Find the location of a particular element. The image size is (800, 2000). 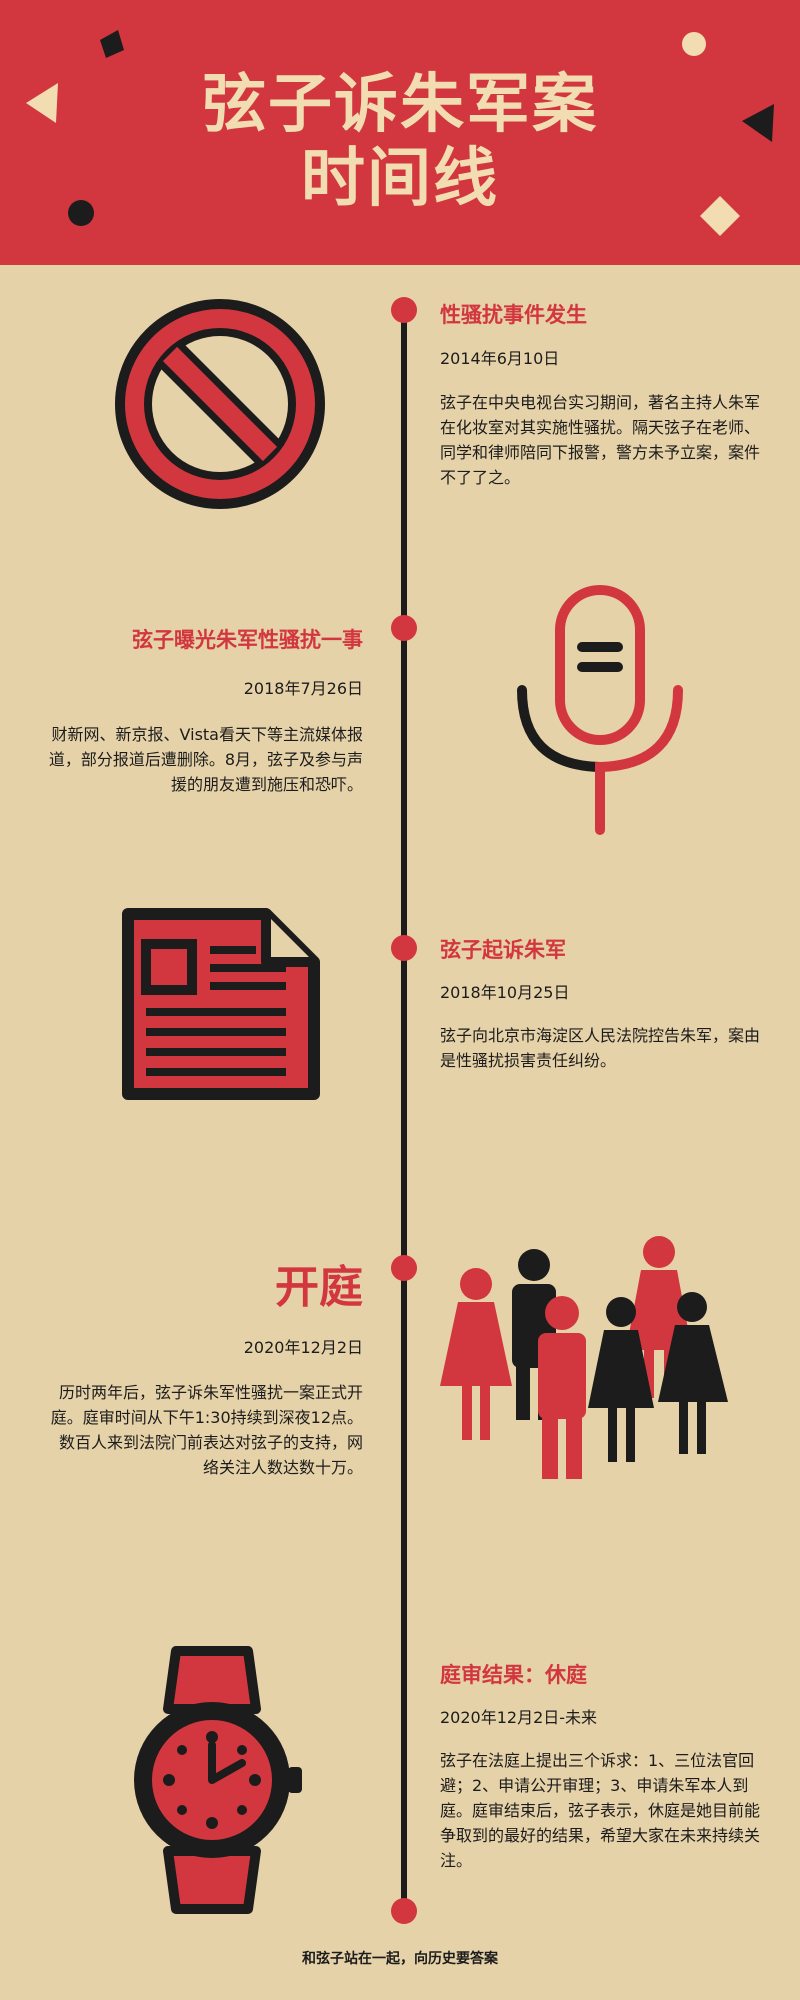

event-5-date: 2020年12月2日-未来 is located at coordinates (519, 1717).